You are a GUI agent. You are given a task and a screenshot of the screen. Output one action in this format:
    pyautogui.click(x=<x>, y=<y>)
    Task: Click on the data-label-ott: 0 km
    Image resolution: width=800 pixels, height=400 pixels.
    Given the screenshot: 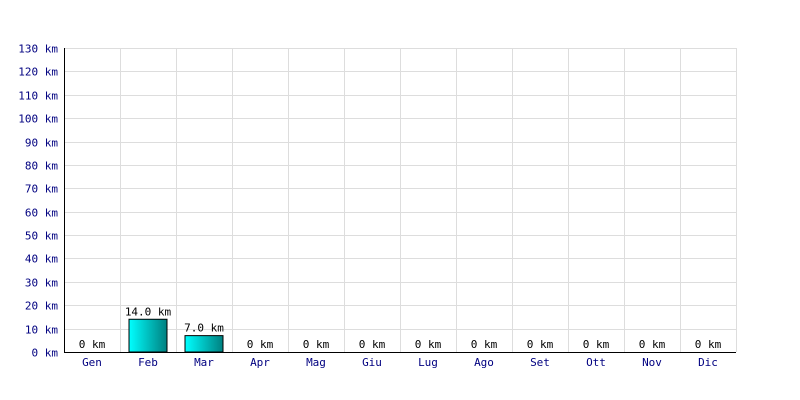 What is the action you would take?
    pyautogui.click(x=596, y=344)
    